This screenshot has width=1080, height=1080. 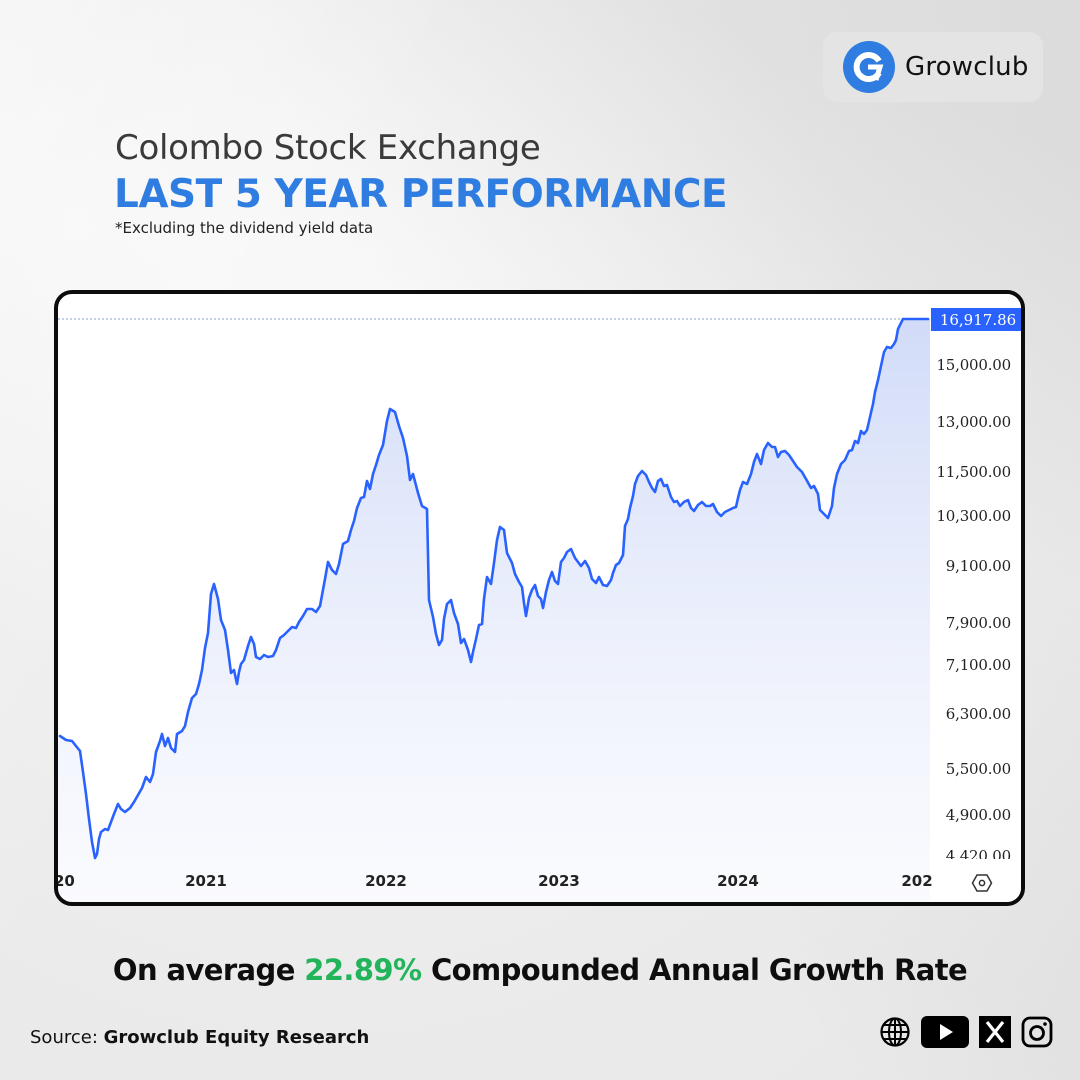 What do you see at coordinates (236, 1037) in the screenshot?
I see `source-name: Growclub Equity Research` at bounding box center [236, 1037].